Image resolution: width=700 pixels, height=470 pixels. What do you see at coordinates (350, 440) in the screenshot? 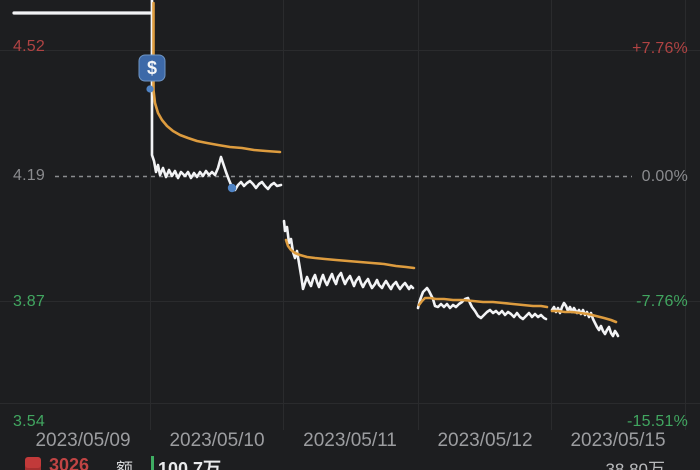
I see `x-date-3: 2023/05/11` at bounding box center [350, 440].